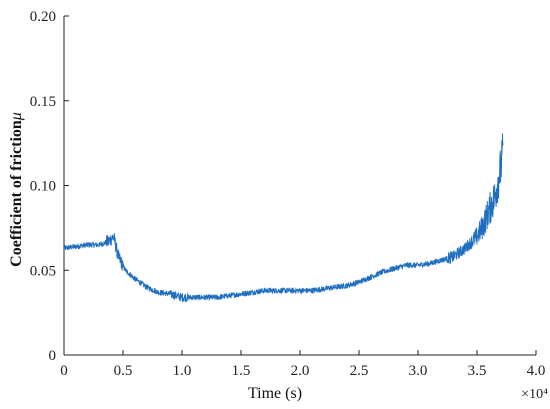  I want to click on y-axis-label-symbol: μ, so click(16, 116).